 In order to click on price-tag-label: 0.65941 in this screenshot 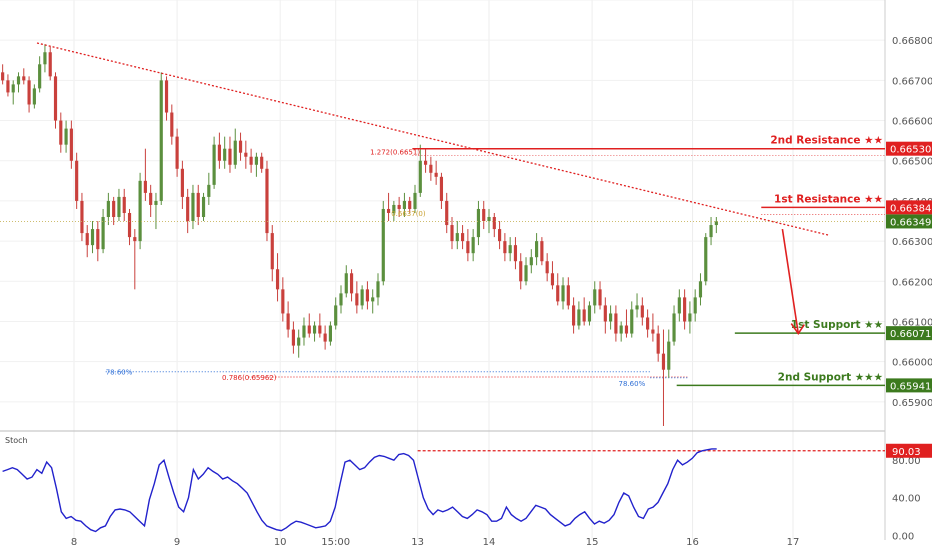, I will do `click(910, 386)`.